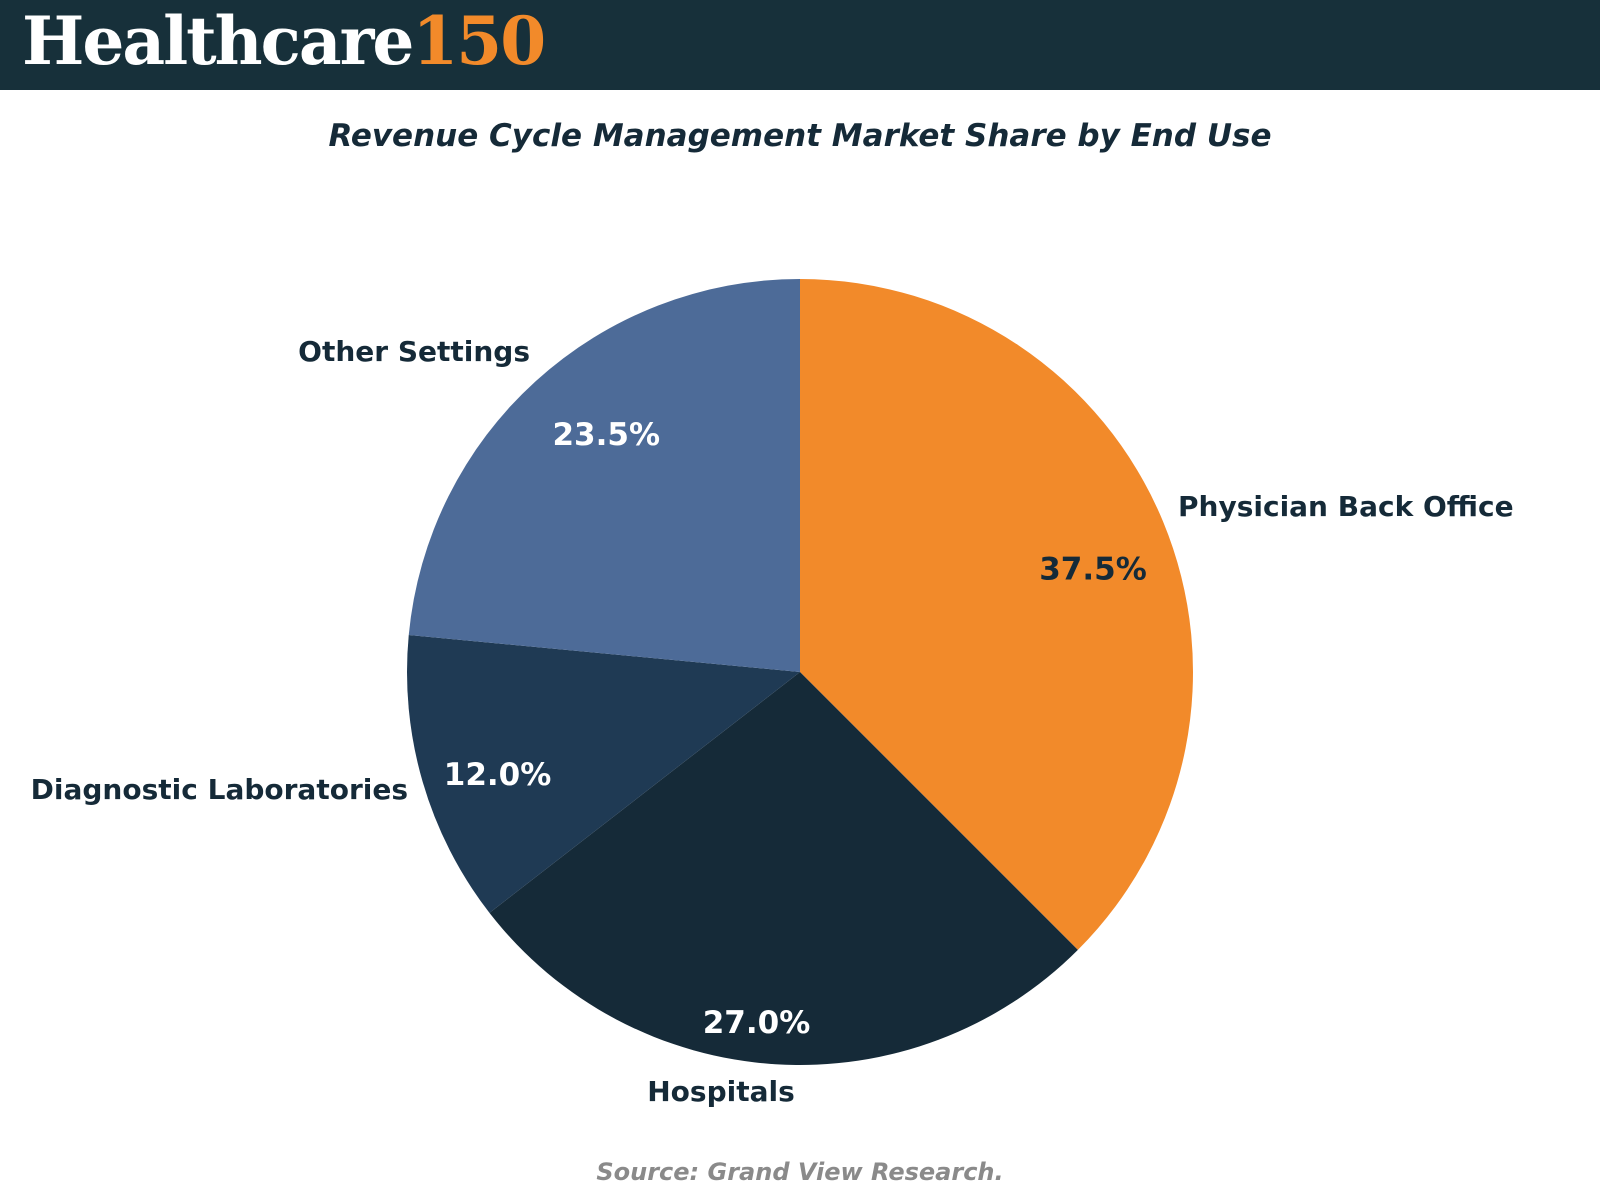 Image resolution: width=1600 pixels, height=1200 pixels. I want to click on source-note: Source: Grand View Research., so click(800, 1172).